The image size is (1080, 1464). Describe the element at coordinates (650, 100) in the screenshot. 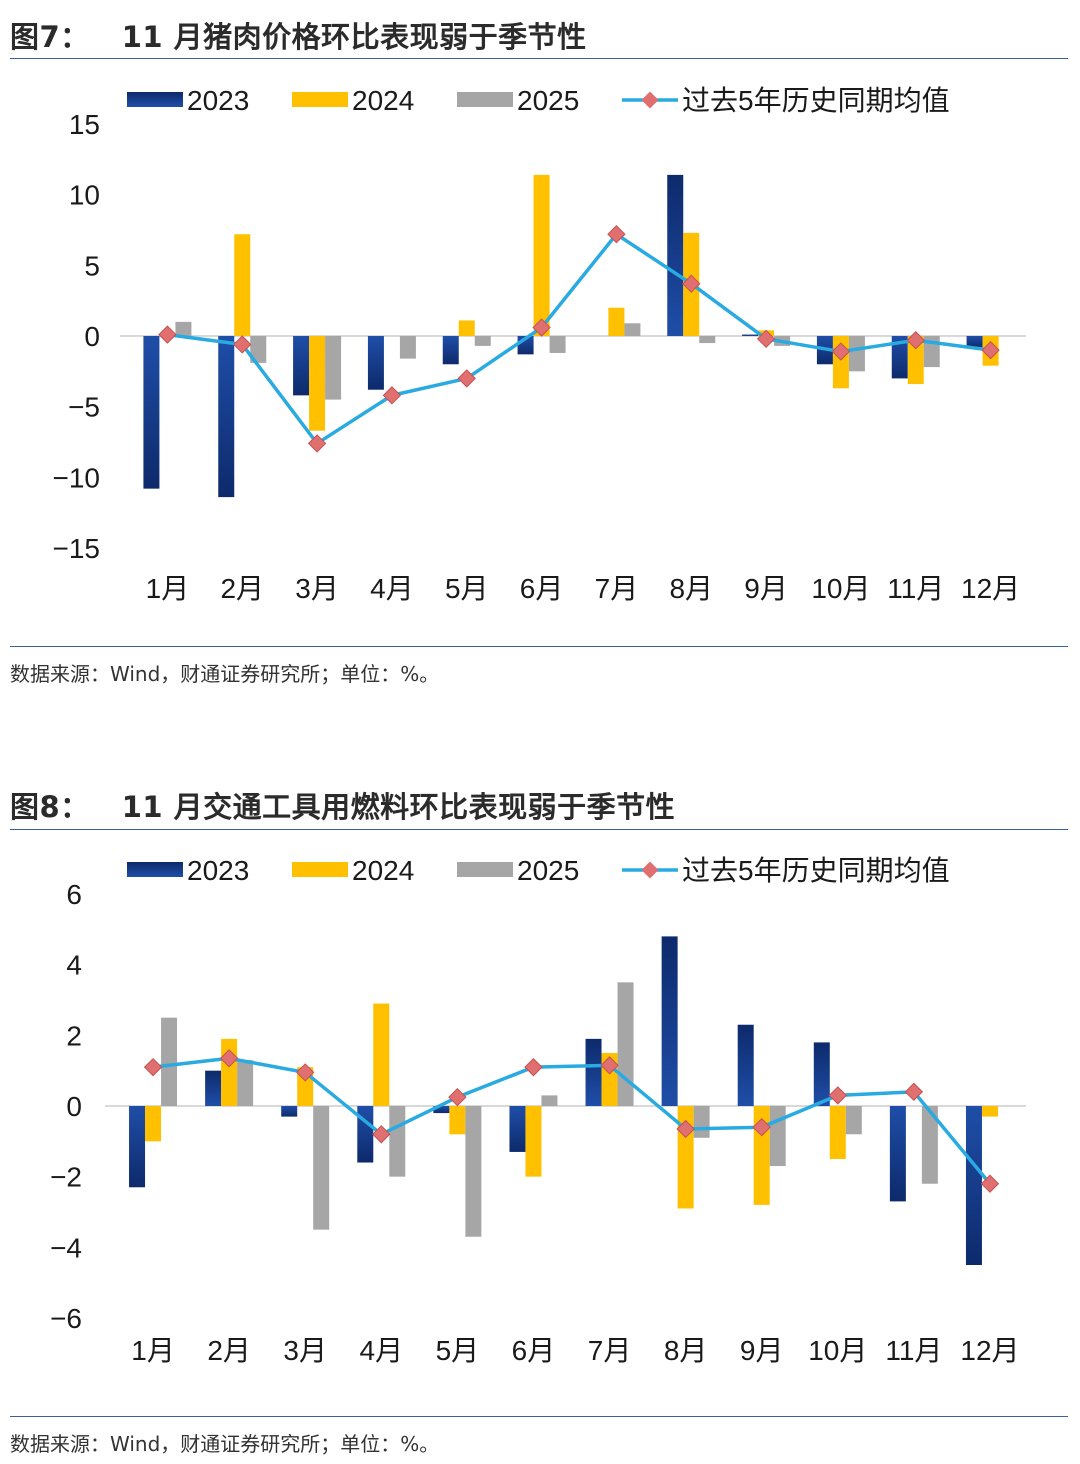

I see `legend-swatch-marker` at that location.